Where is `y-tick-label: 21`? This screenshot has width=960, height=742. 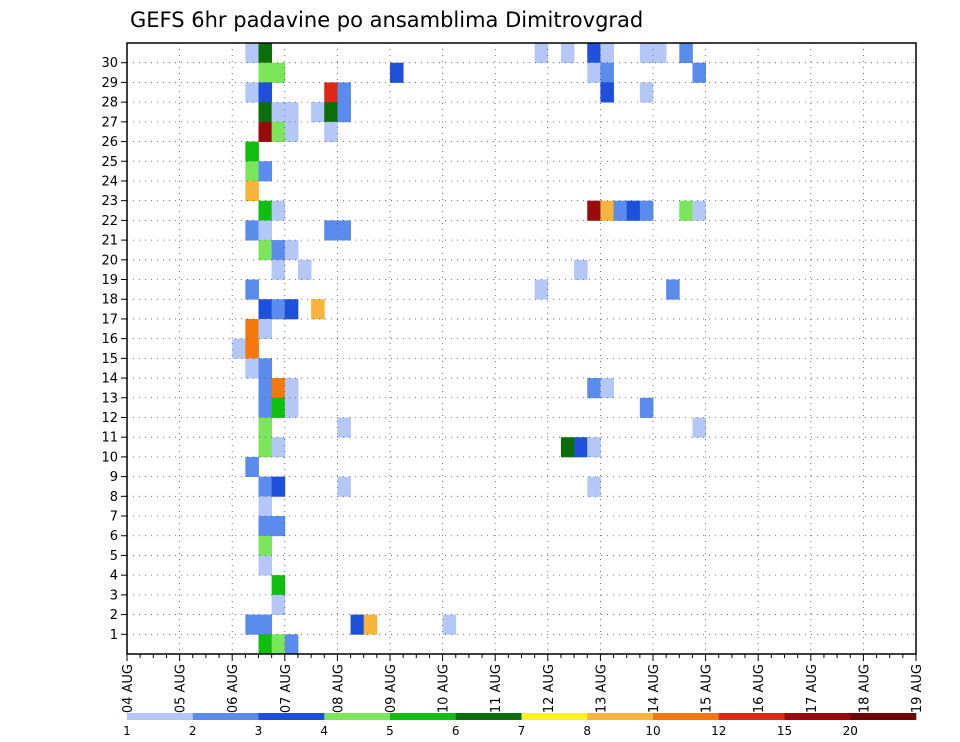
y-tick-label: 21 is located at coordinates (109, 241).